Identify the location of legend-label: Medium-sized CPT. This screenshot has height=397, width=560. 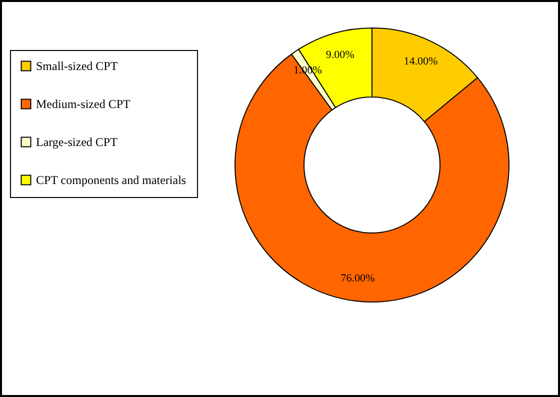
(83, 104).